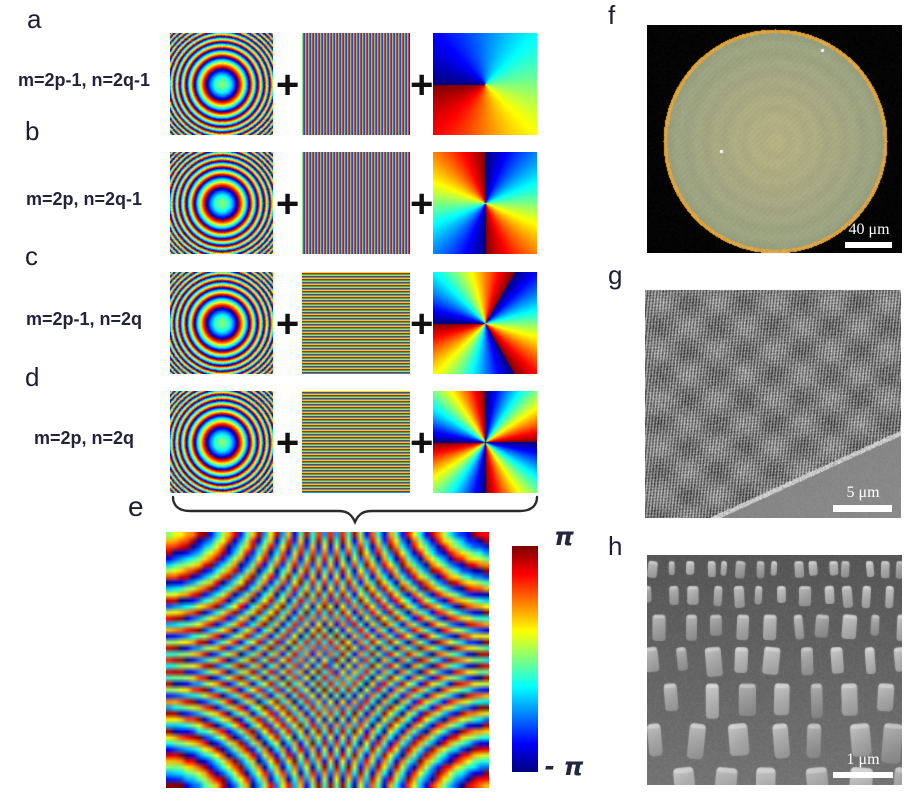  Describe the element at coordinates (485, 323) in the screenshot. I see `vortex-phase-image-c` at that location.